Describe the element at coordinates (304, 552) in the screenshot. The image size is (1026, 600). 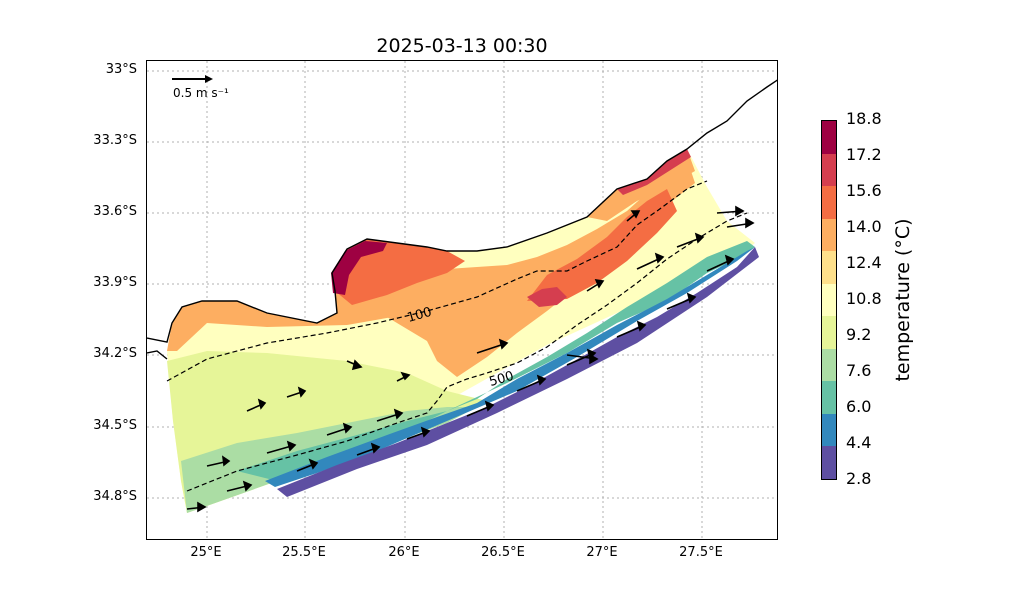
I see `lon-tick-label: 25.5°E` at that location.